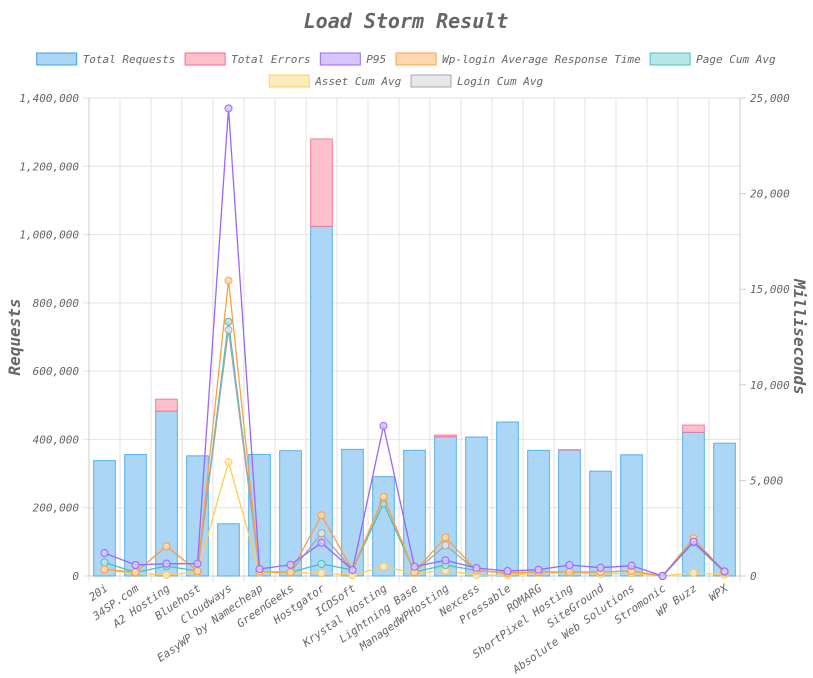 The height and width of the screenshot is (678, 813). Describe the element at coordinates (49, 235) in the screenshot. I see `y-tick-label: 1,000,000` at that location.